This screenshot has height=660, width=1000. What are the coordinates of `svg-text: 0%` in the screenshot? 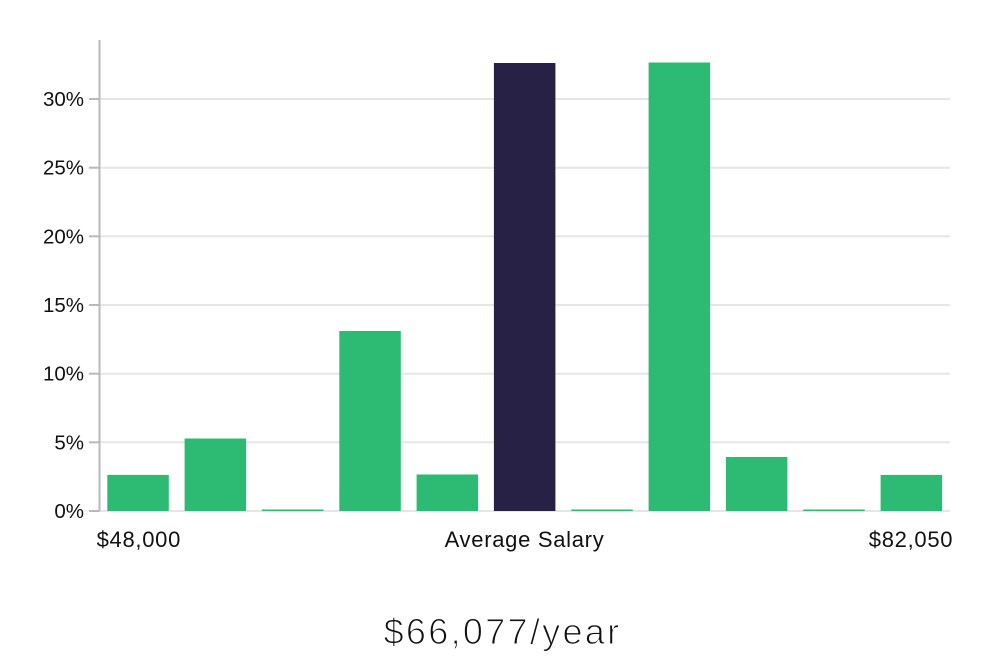 It's located at (69, 511).